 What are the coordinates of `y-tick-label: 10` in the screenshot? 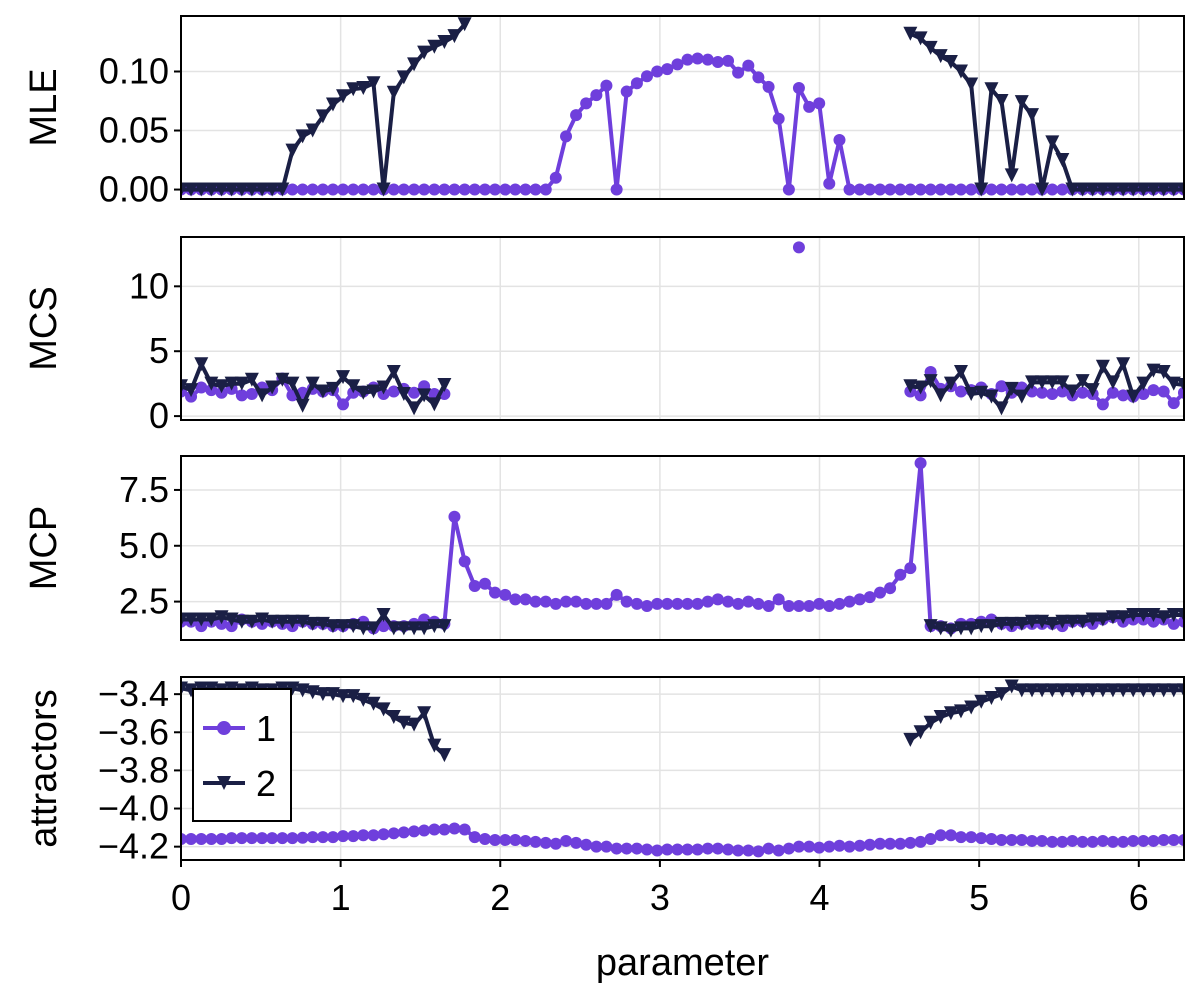 It's located at (149, 285).